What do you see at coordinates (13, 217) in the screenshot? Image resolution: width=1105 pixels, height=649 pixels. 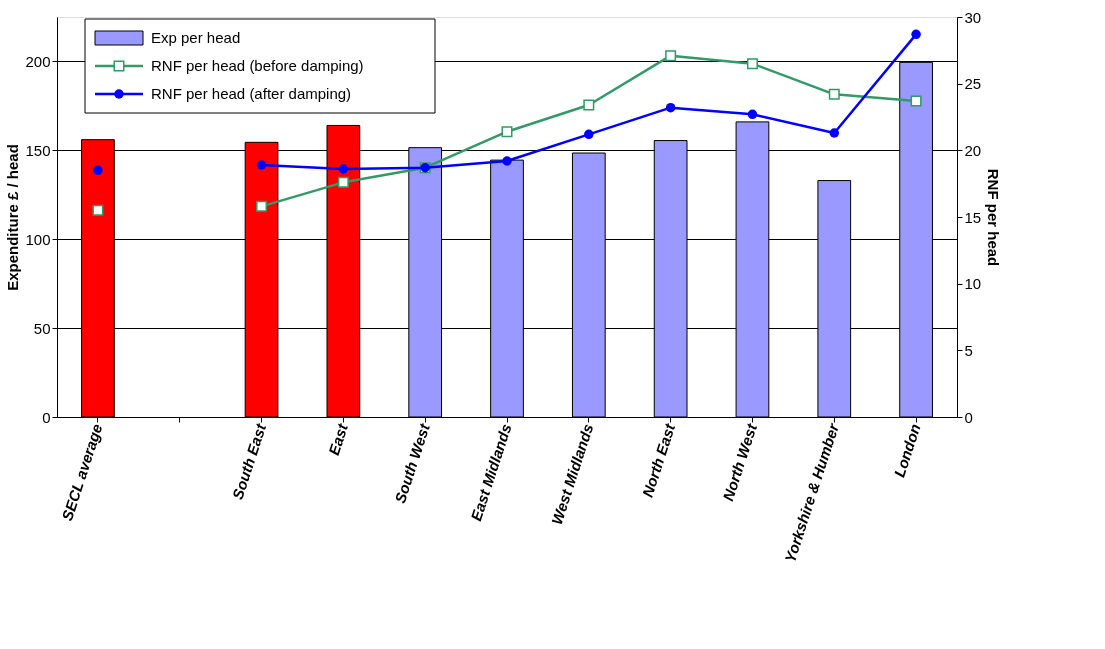 I see `y-axis-title: Expenditure £ / head` at bounding box center [13, 217].